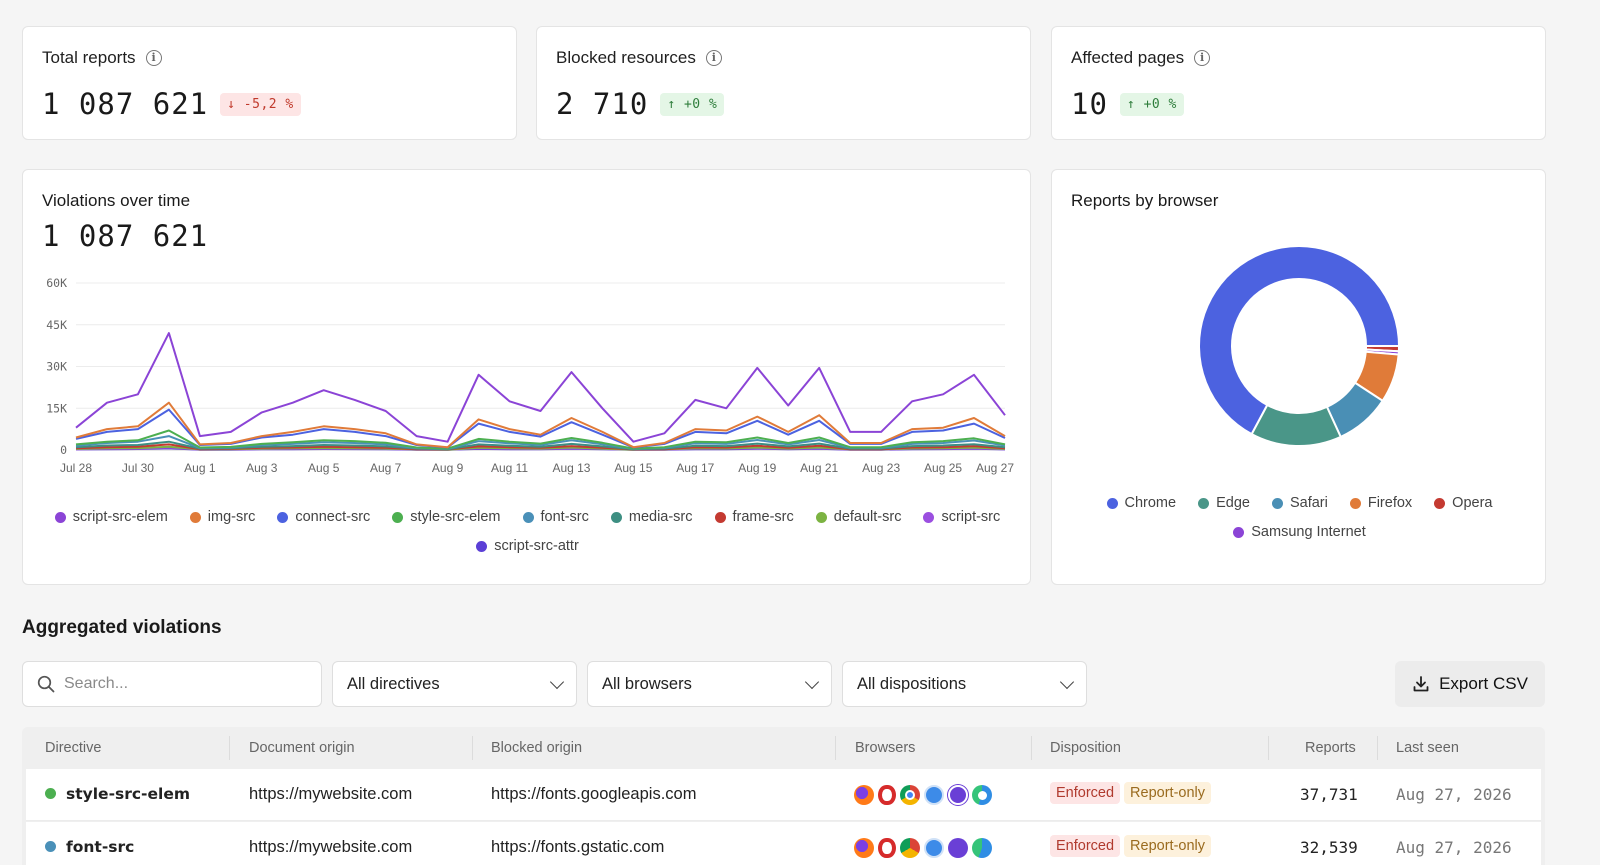  I want to click on dispositions-filter-select: All dispositions, so click(964, 684).